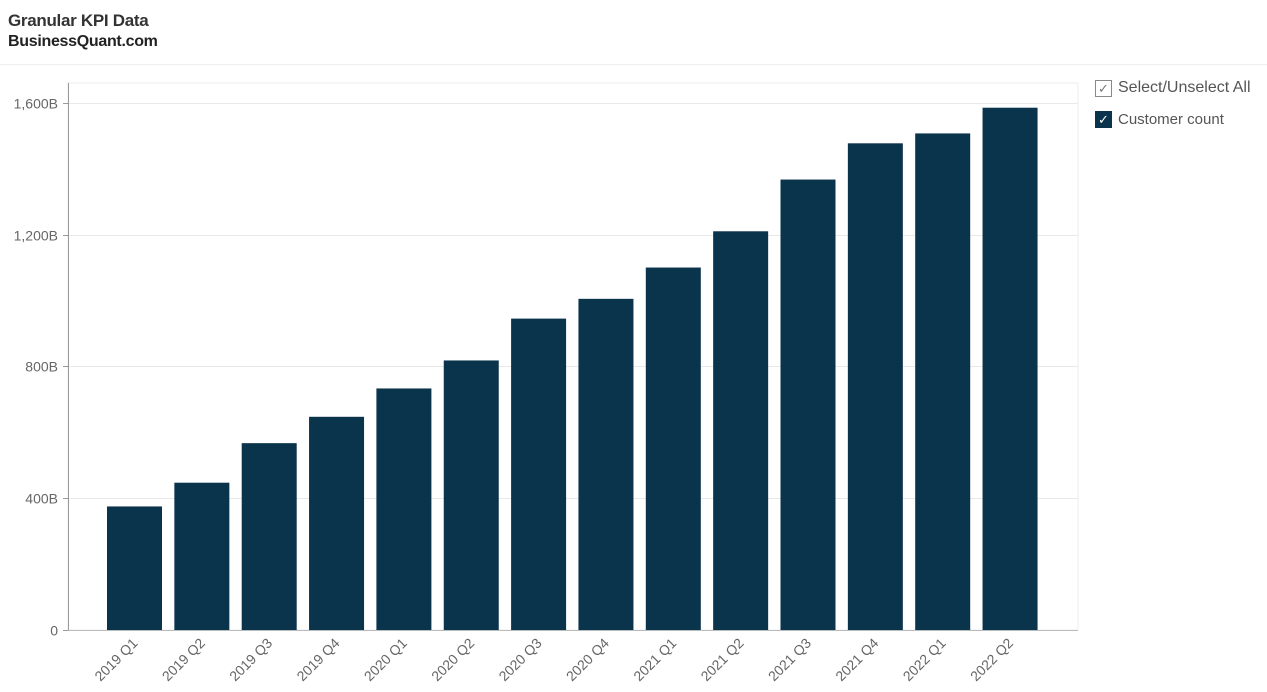 The width and height of the screenshot is (1267, 692). I want to click on x-tick-label: 2019 Q2, so click(183, 659).